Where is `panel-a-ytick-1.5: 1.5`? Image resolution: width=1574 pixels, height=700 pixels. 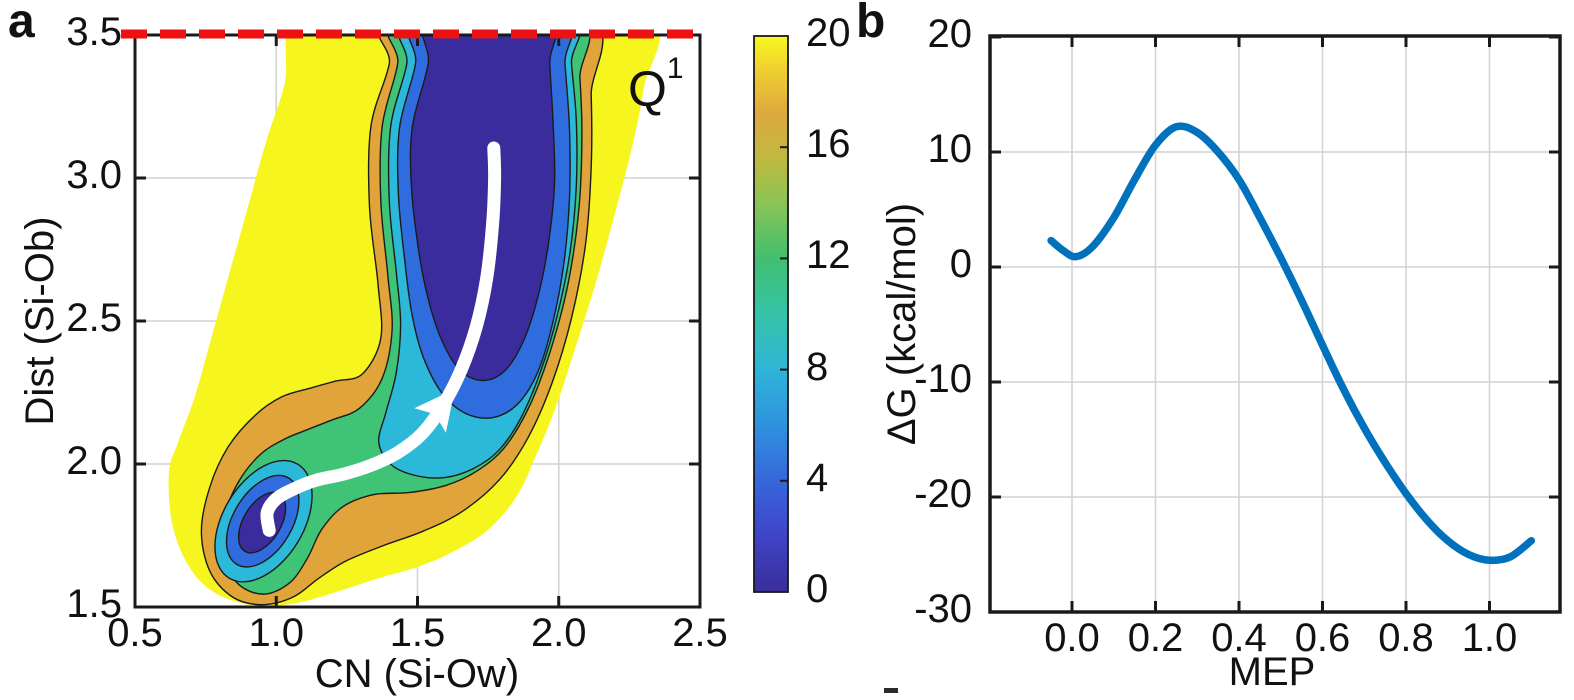 panel-a-ytick-1.5: 1.5 is located at coordinates (94, 604).